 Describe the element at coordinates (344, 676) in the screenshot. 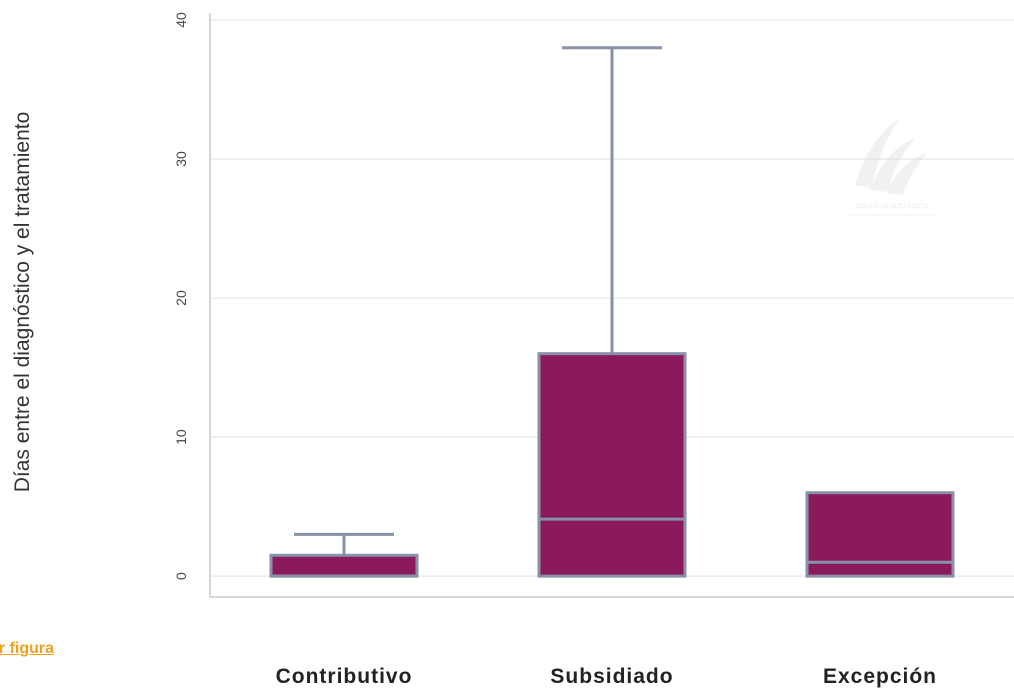

I see `x-category-label: Contributivo` at that location.